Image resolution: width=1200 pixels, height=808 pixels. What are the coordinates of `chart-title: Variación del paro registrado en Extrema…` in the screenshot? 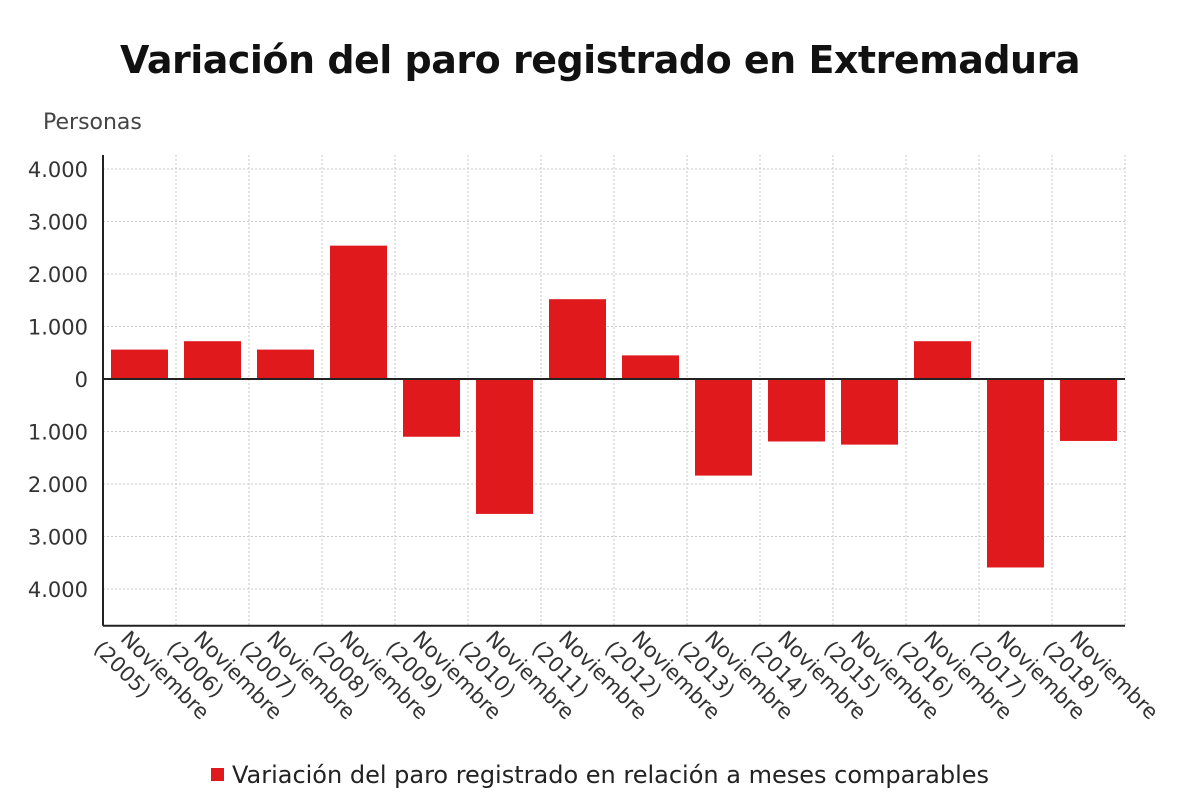 It's located at (600, 60).